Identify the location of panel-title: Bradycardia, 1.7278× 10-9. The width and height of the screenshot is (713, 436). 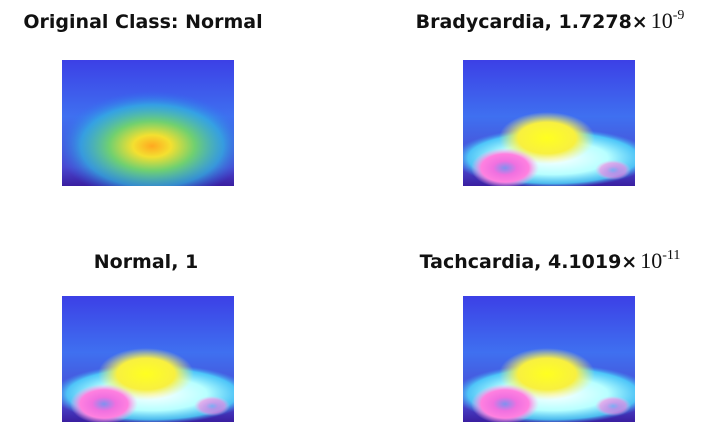
(550, 20).